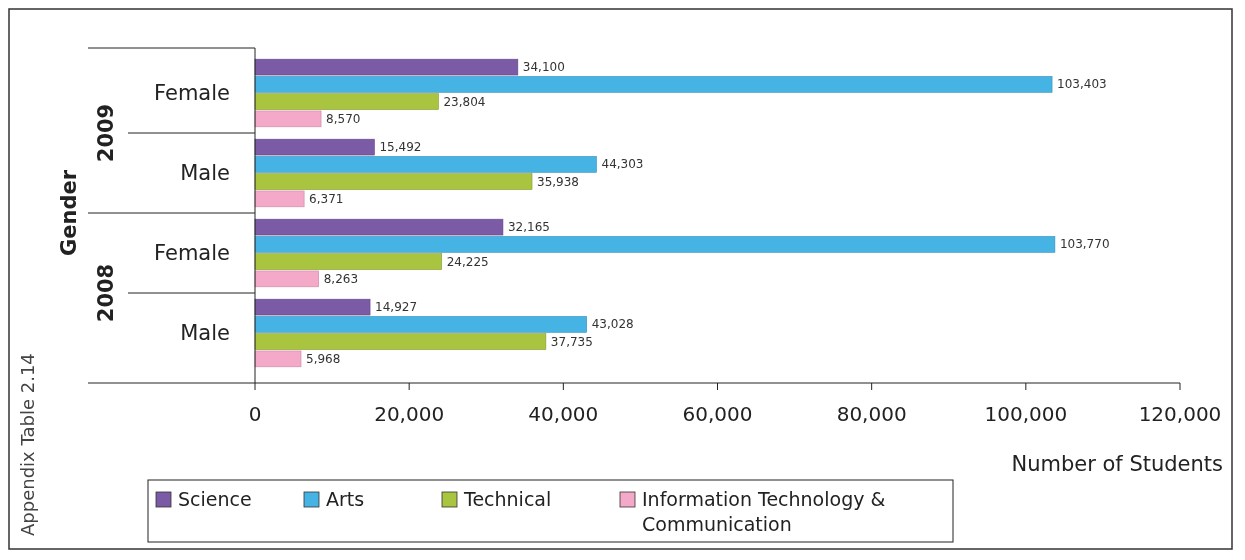  What do you see at coordinates (612, 324) in the screenshot?
I see `data-label: 43,028` at bounding box center [612, 324].